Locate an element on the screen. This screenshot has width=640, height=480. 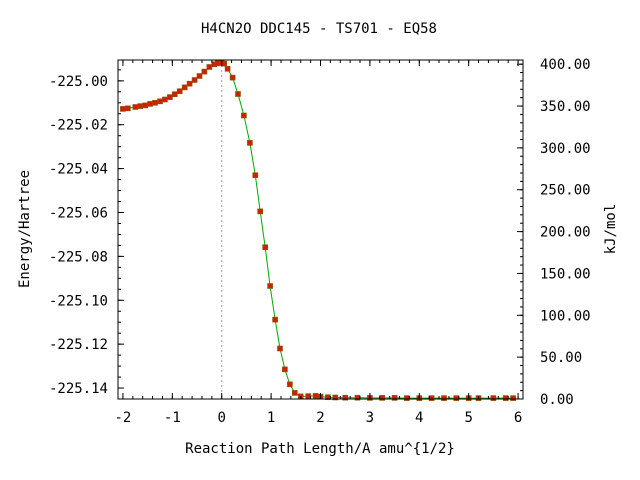
y-axis-label: Energy/Hartree is located at coordinates (25, 229).